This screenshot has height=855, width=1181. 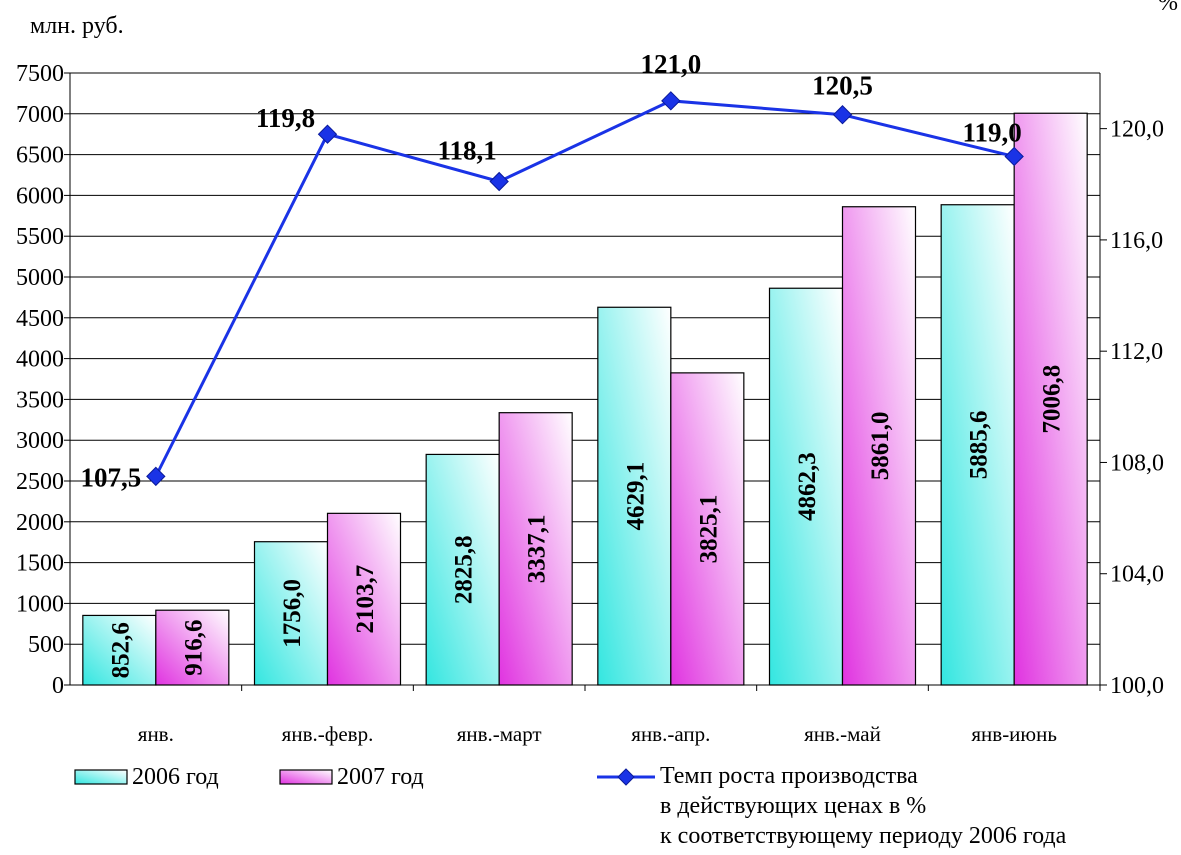 What do you see at coordinates (306, 777) in the screenshot?
I see `legend-swatch-2007` at bounding box center [306, 777].